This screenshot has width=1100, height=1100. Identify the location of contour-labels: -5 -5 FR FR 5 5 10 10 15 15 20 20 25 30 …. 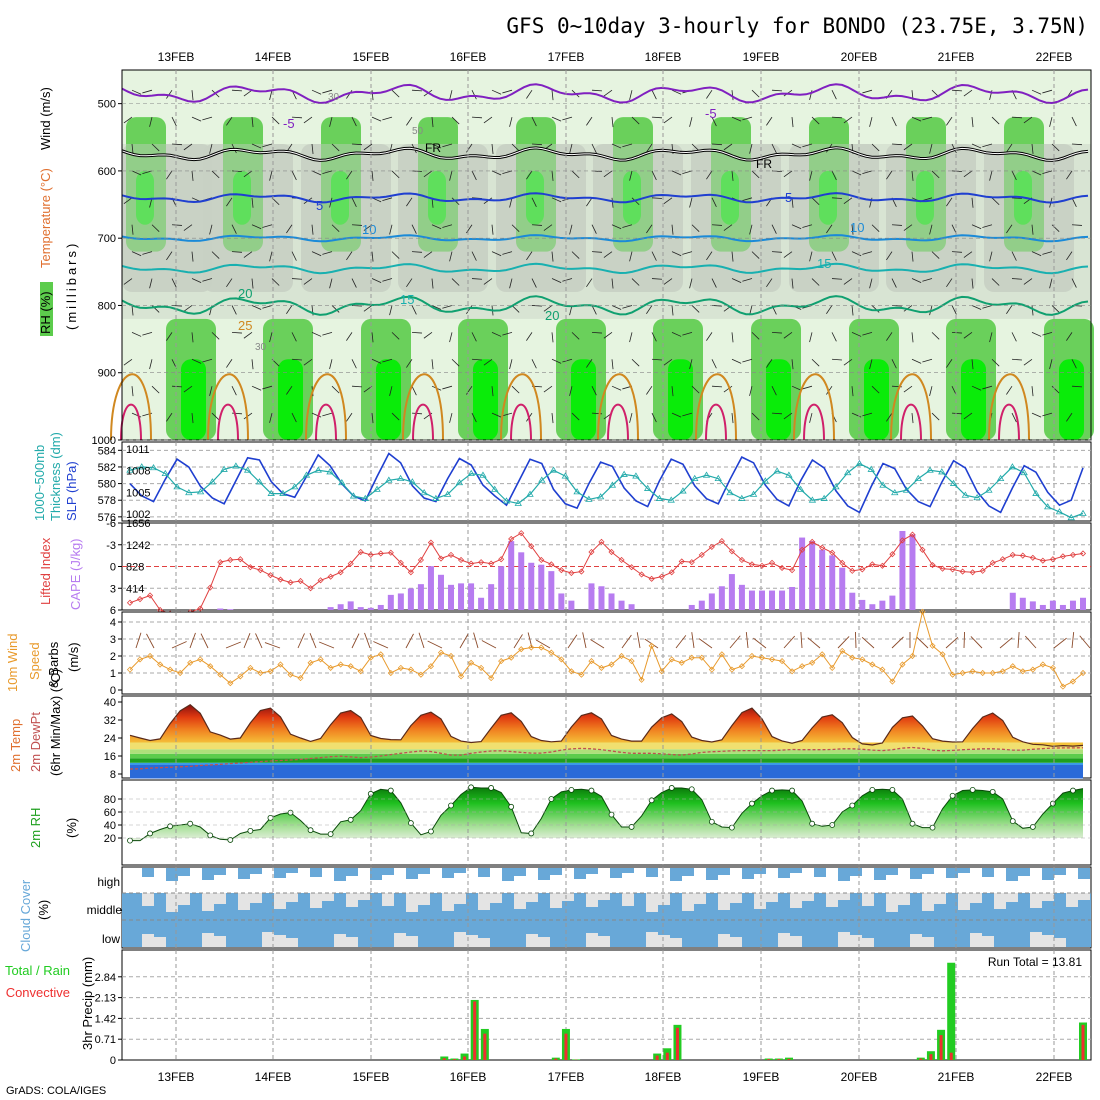
(551, 222).